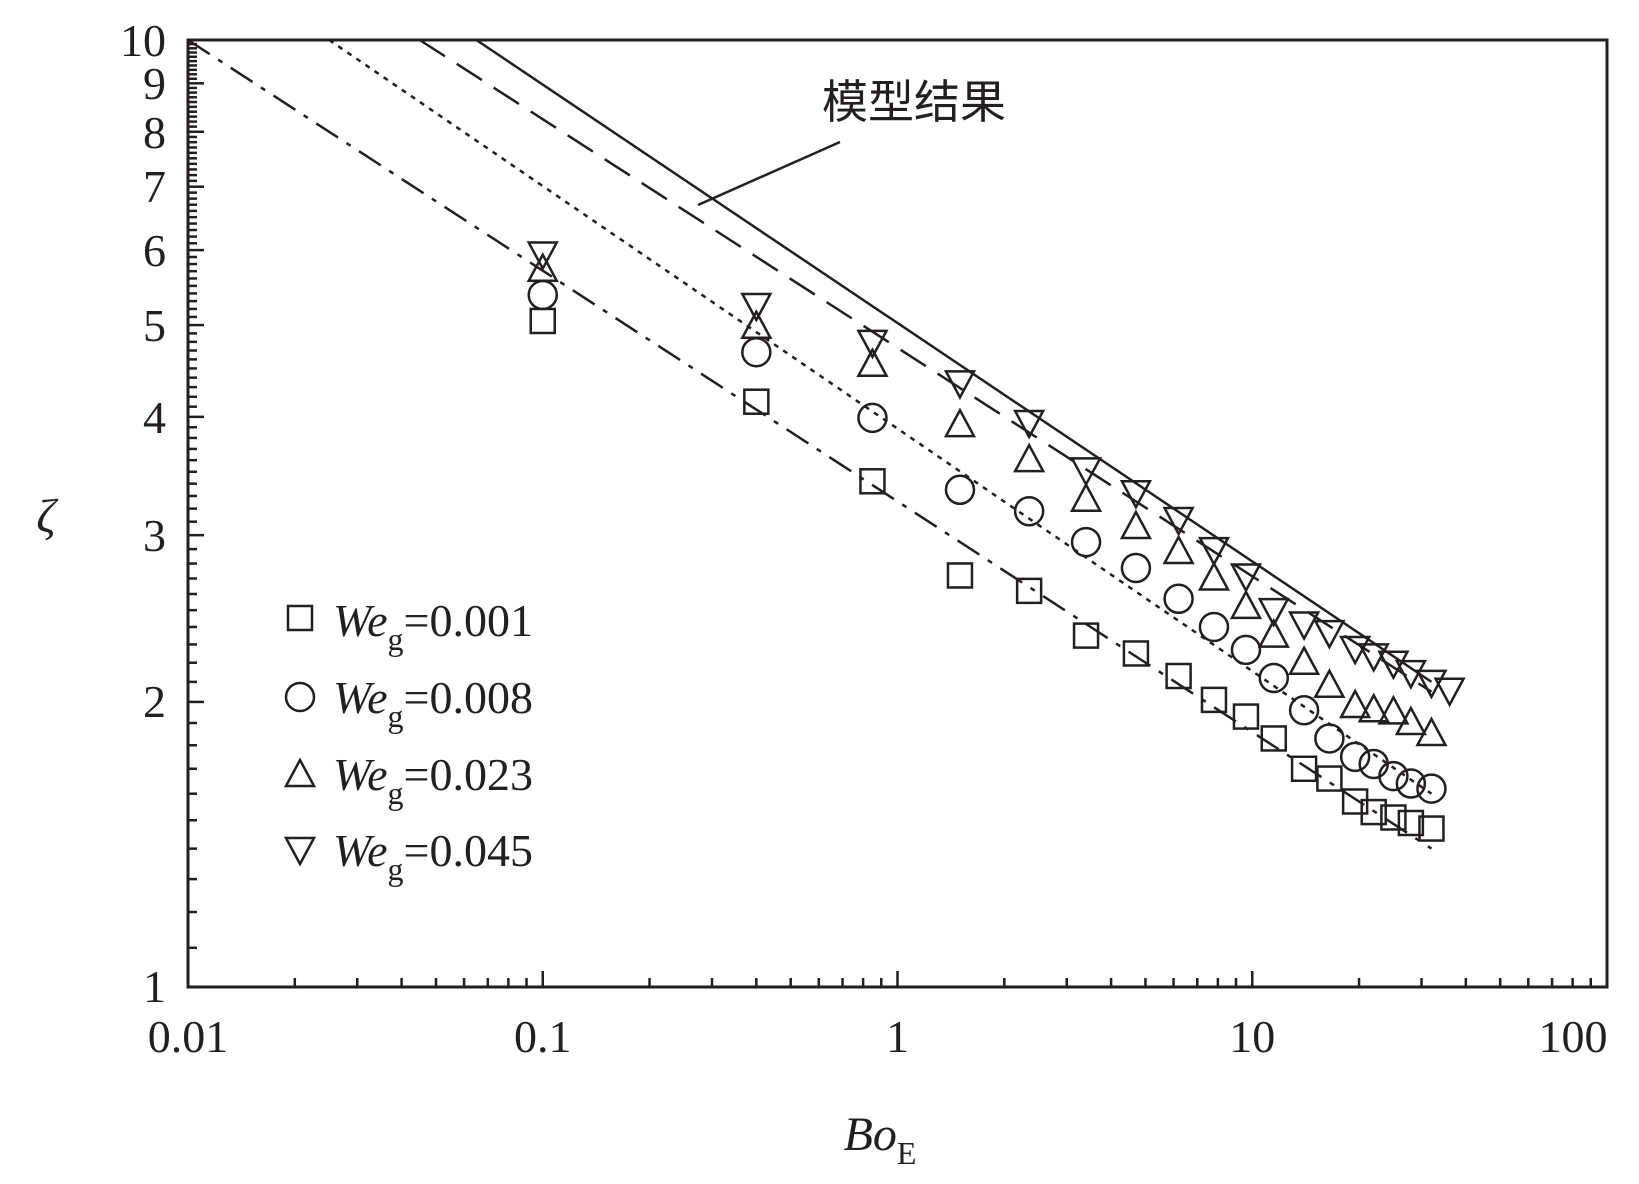 The height and width of the screenshot is (1184, 1639). I want to click on y-tick-label: 5, so click(154, 325).